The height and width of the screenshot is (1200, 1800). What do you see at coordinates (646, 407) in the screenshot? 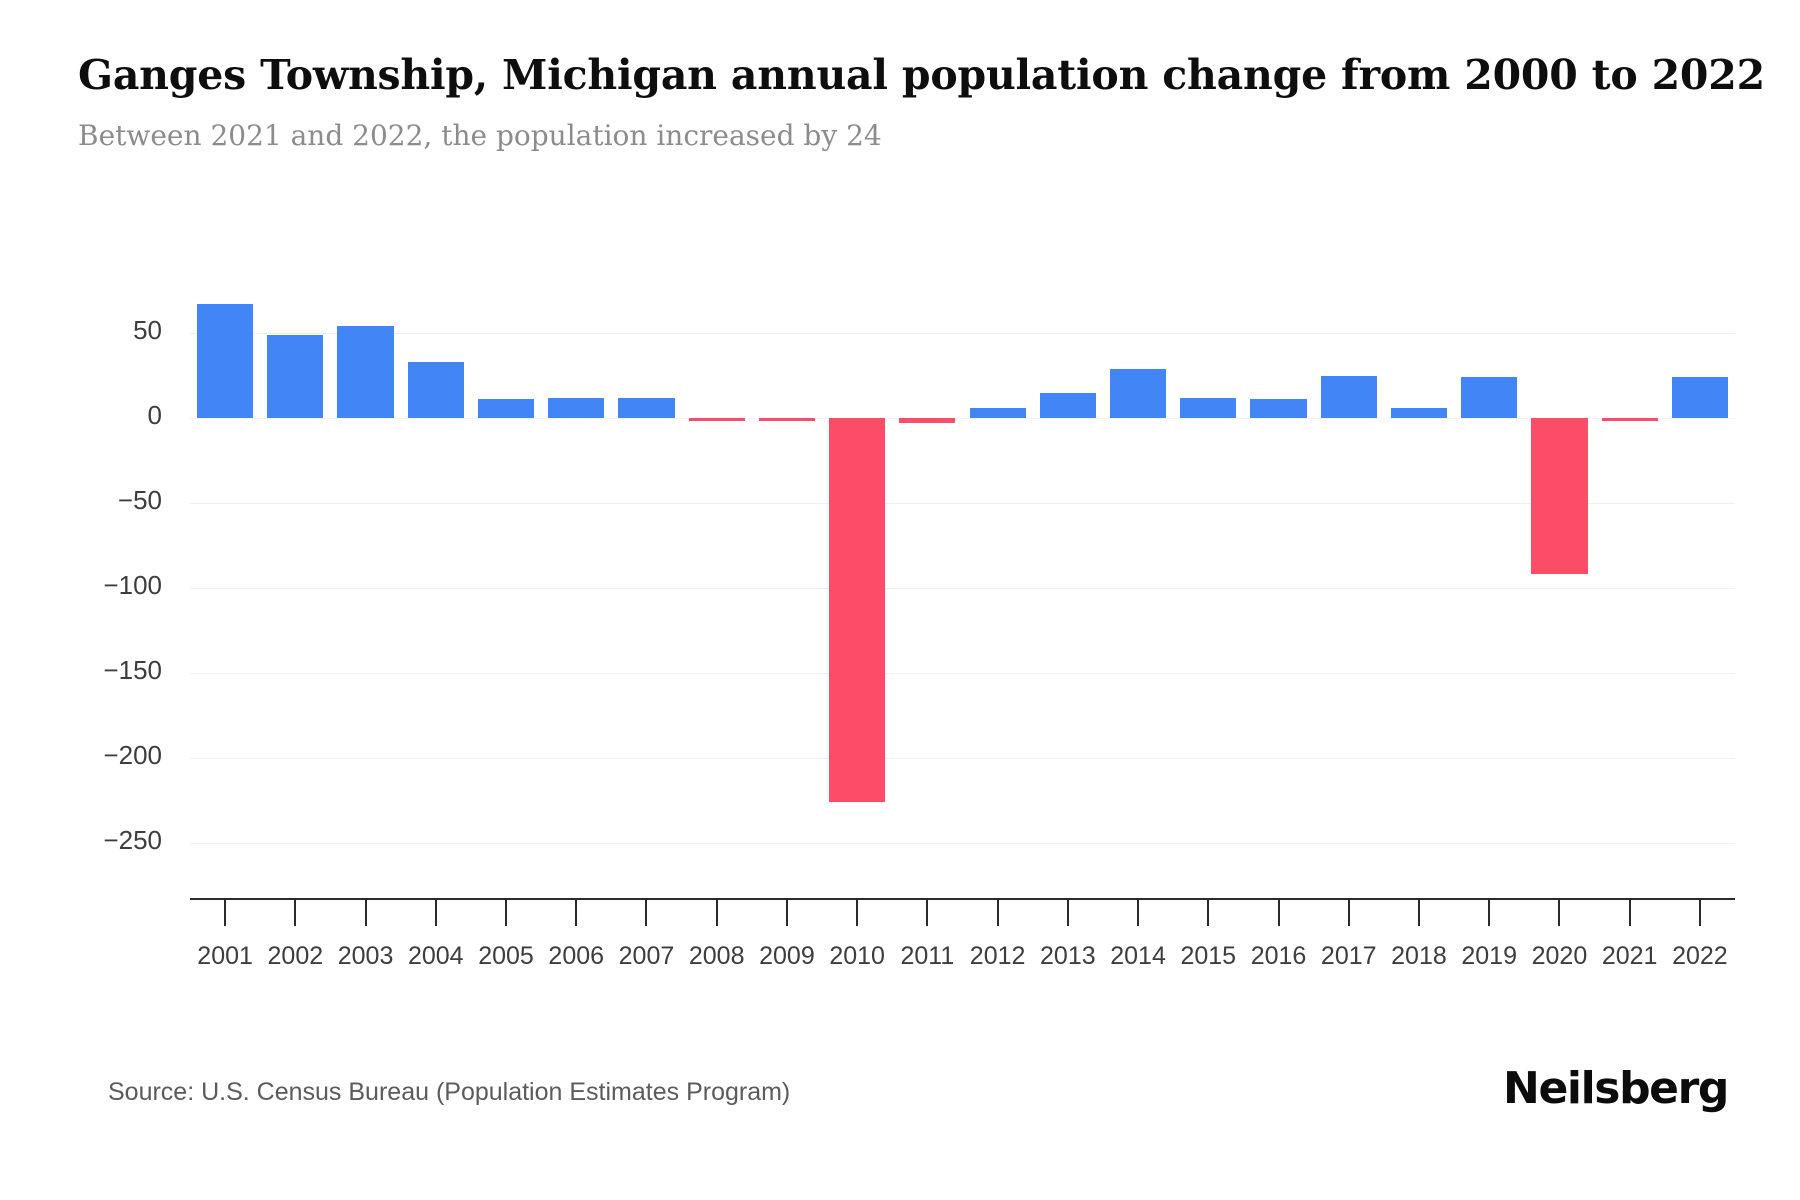
I see `bar-2007` at bounding box center [646, 407].